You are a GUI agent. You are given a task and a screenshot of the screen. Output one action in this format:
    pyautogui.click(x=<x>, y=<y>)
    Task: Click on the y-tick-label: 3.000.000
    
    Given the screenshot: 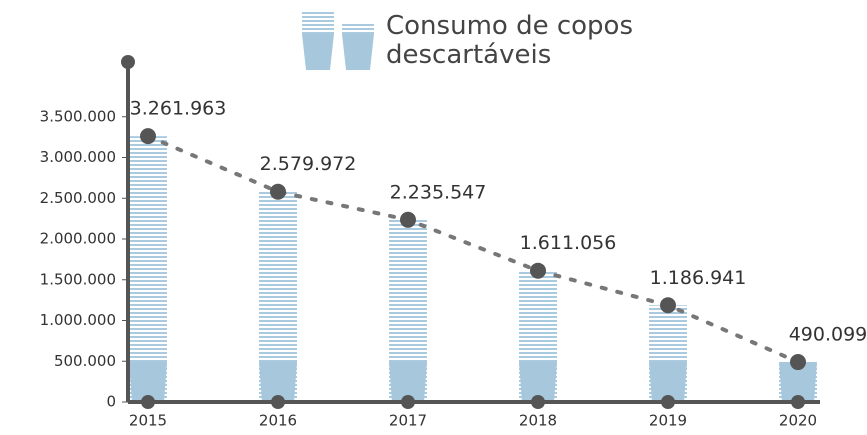 What is the action you would take?
    pyautogui.click(x=78, y=157)
    